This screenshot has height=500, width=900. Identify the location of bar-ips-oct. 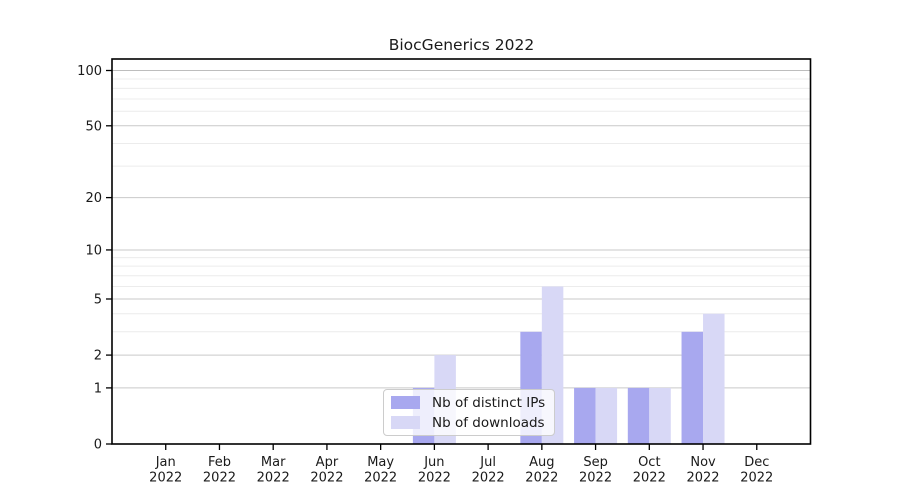
(638, 415).